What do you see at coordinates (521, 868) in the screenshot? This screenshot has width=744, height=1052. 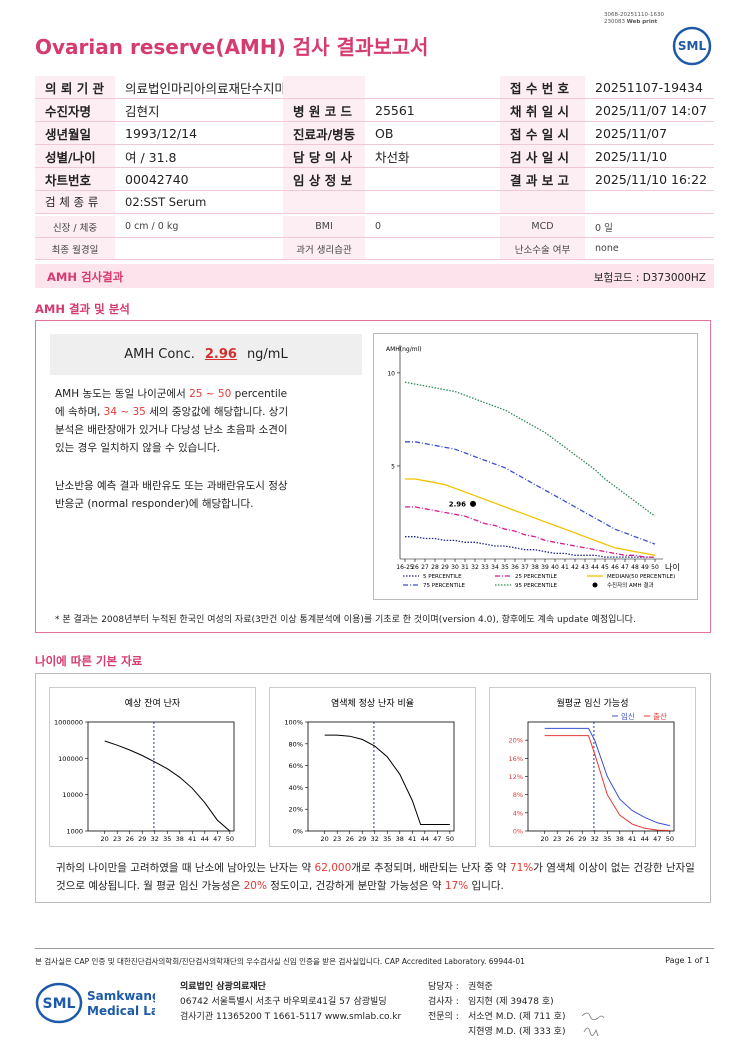 I see `highlight-segment: 71%` at bounding box center [521, 868].